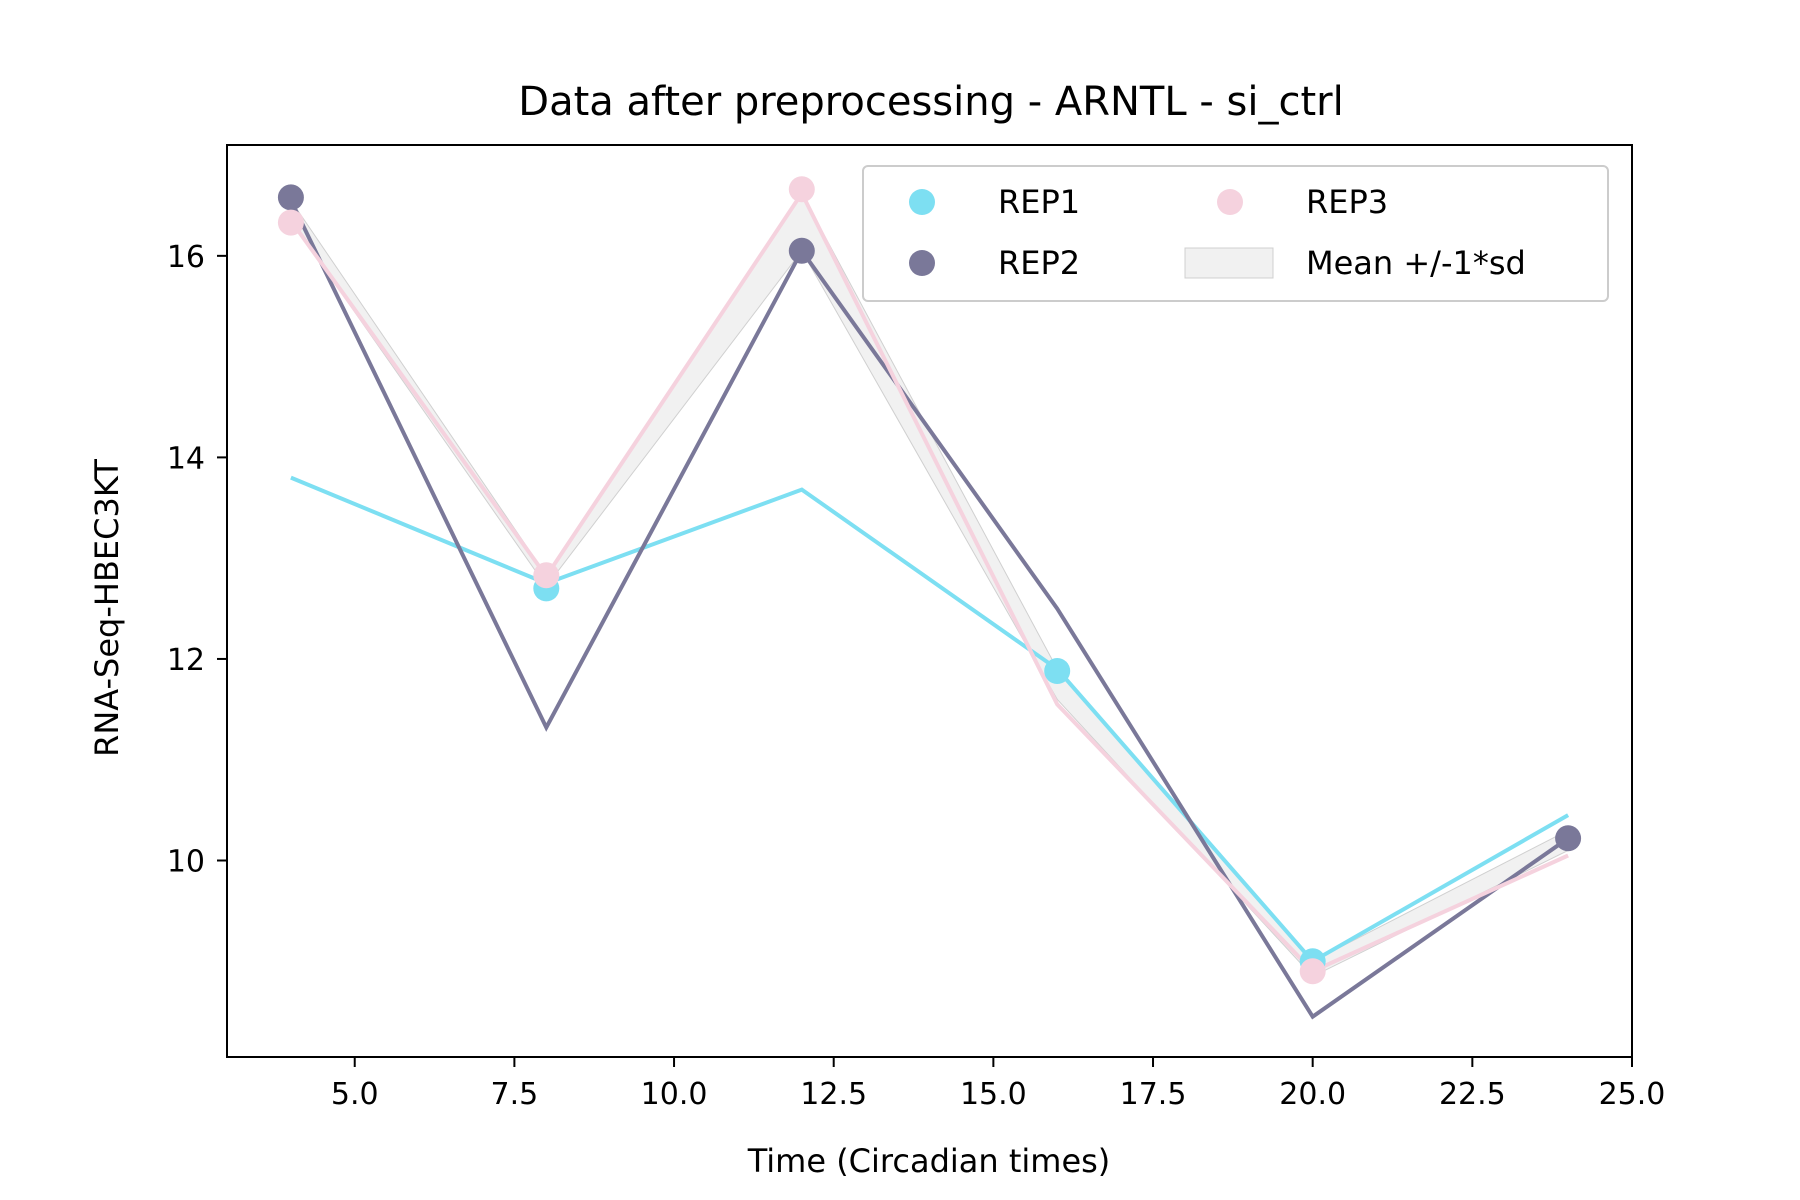 Image resolution: width=1800 pixels, height=1200 pixels. Describe the element at coordinates (186, 257) in the screenshot. I see `y-tick-label: 16` at that location.